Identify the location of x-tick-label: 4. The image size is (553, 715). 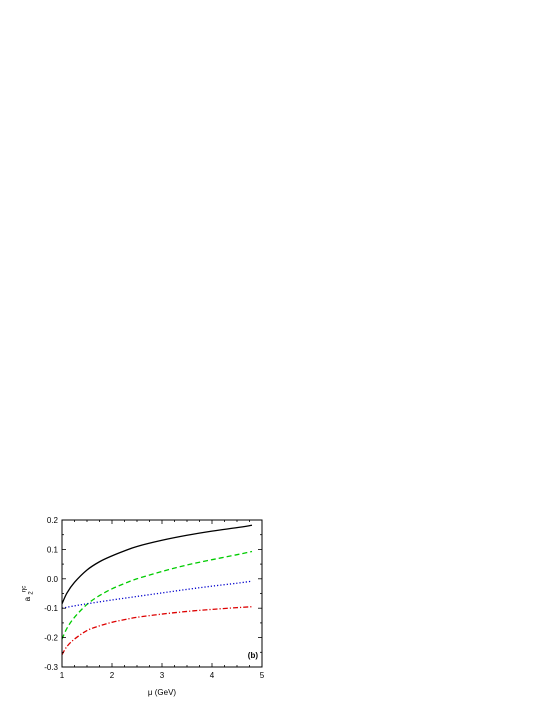
(212, 675).